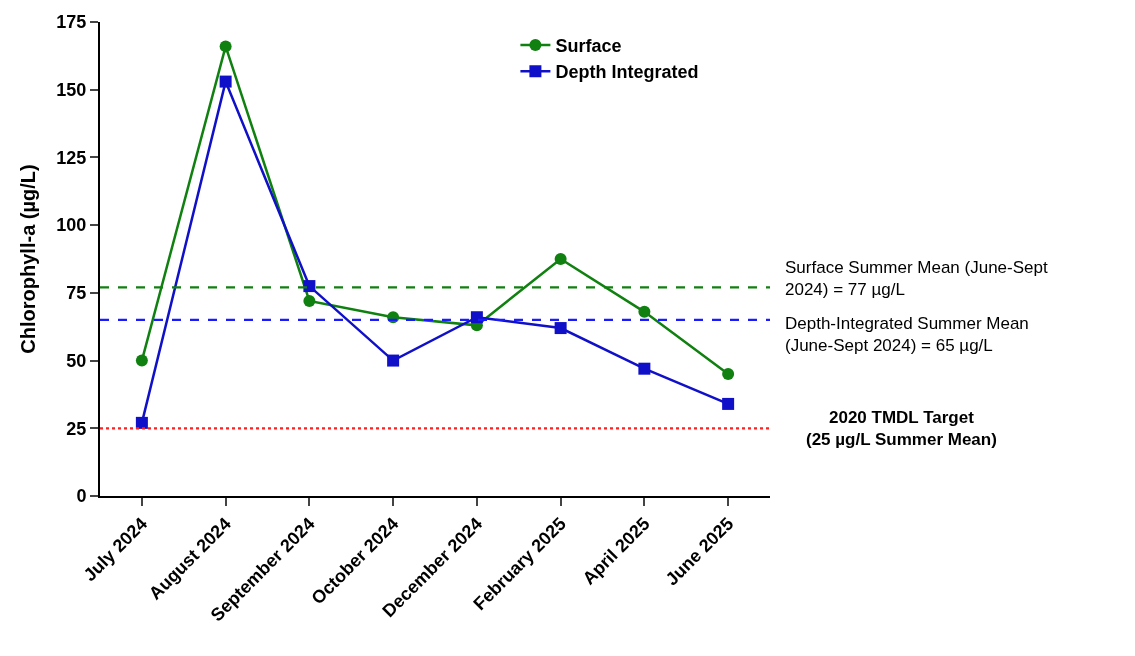  I want to click on y-tick-label: 150, so click(71, 90).